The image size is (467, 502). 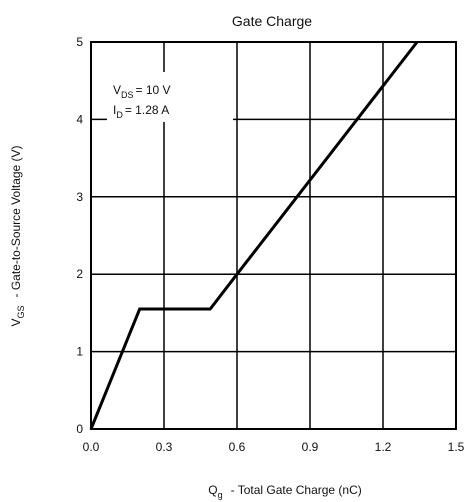 I want to click on y-tick-label: 2, so click(x=79, y=274).